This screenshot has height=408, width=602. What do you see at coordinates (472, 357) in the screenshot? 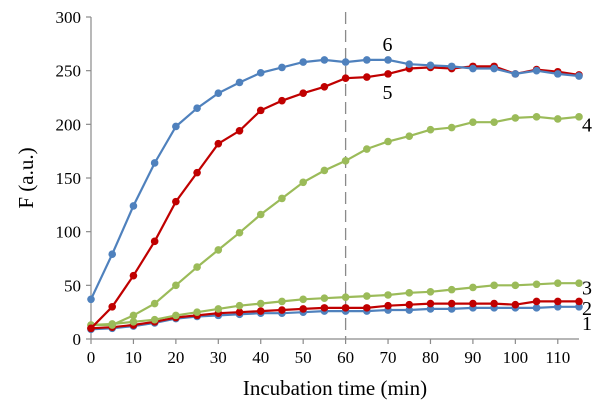
I see `x-tick-label: 90` at bounding box center [472, 357].